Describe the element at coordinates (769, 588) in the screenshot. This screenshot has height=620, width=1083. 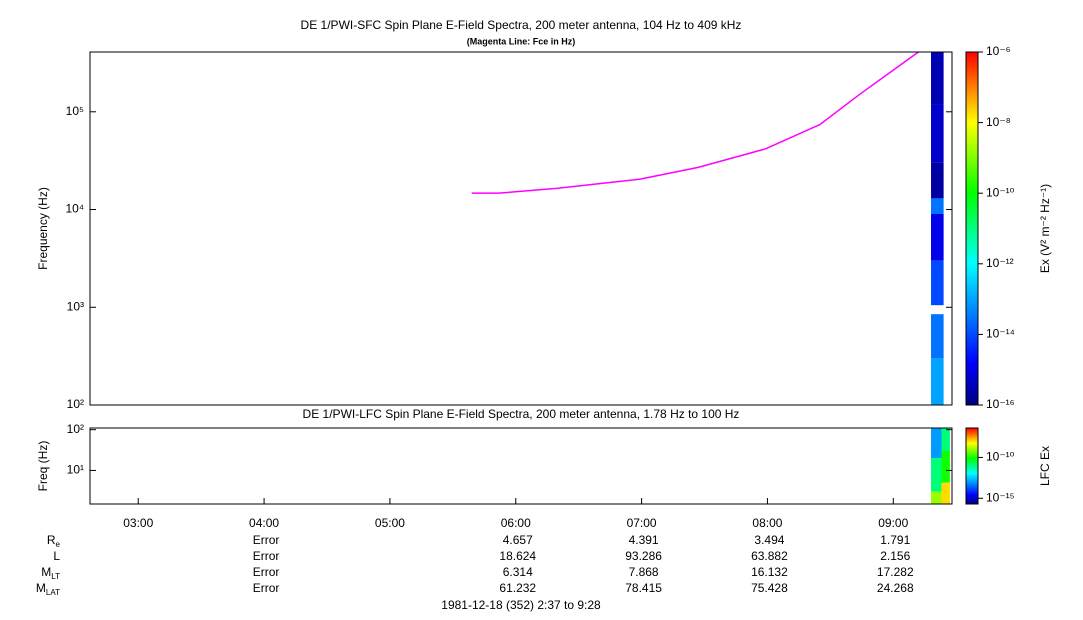
I see `row-value: 75.428` at that location.